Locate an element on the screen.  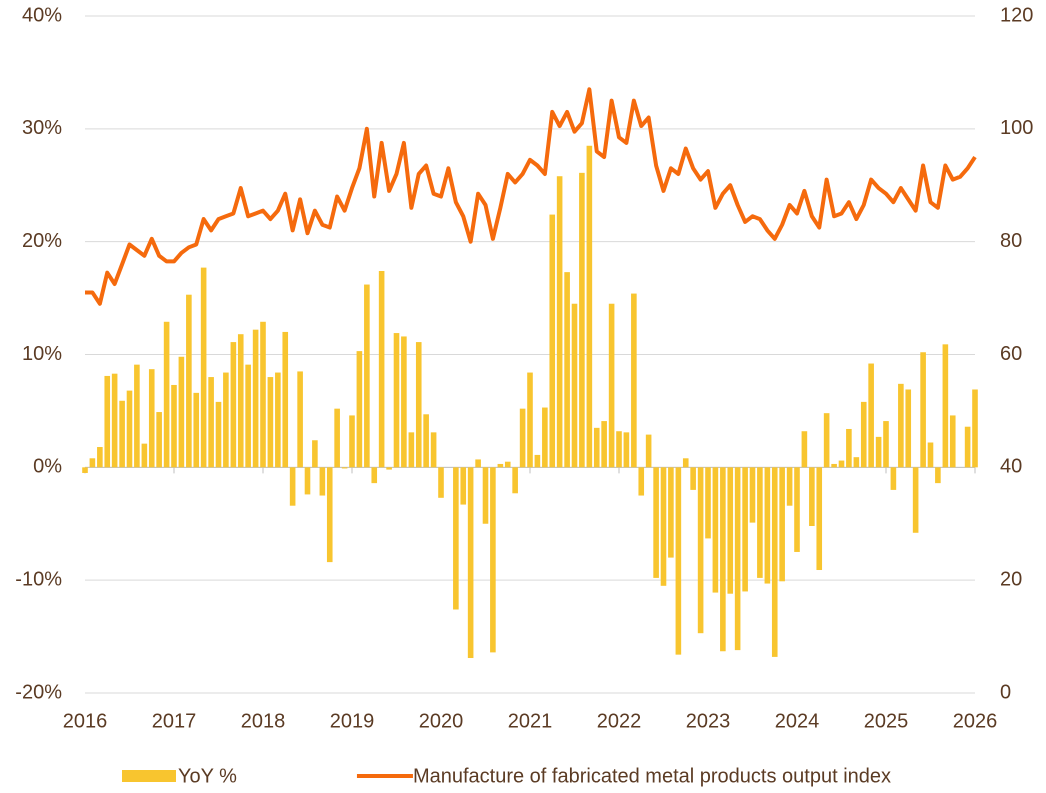
x-tick-label: 2022 is located at coordinates (619, 721).